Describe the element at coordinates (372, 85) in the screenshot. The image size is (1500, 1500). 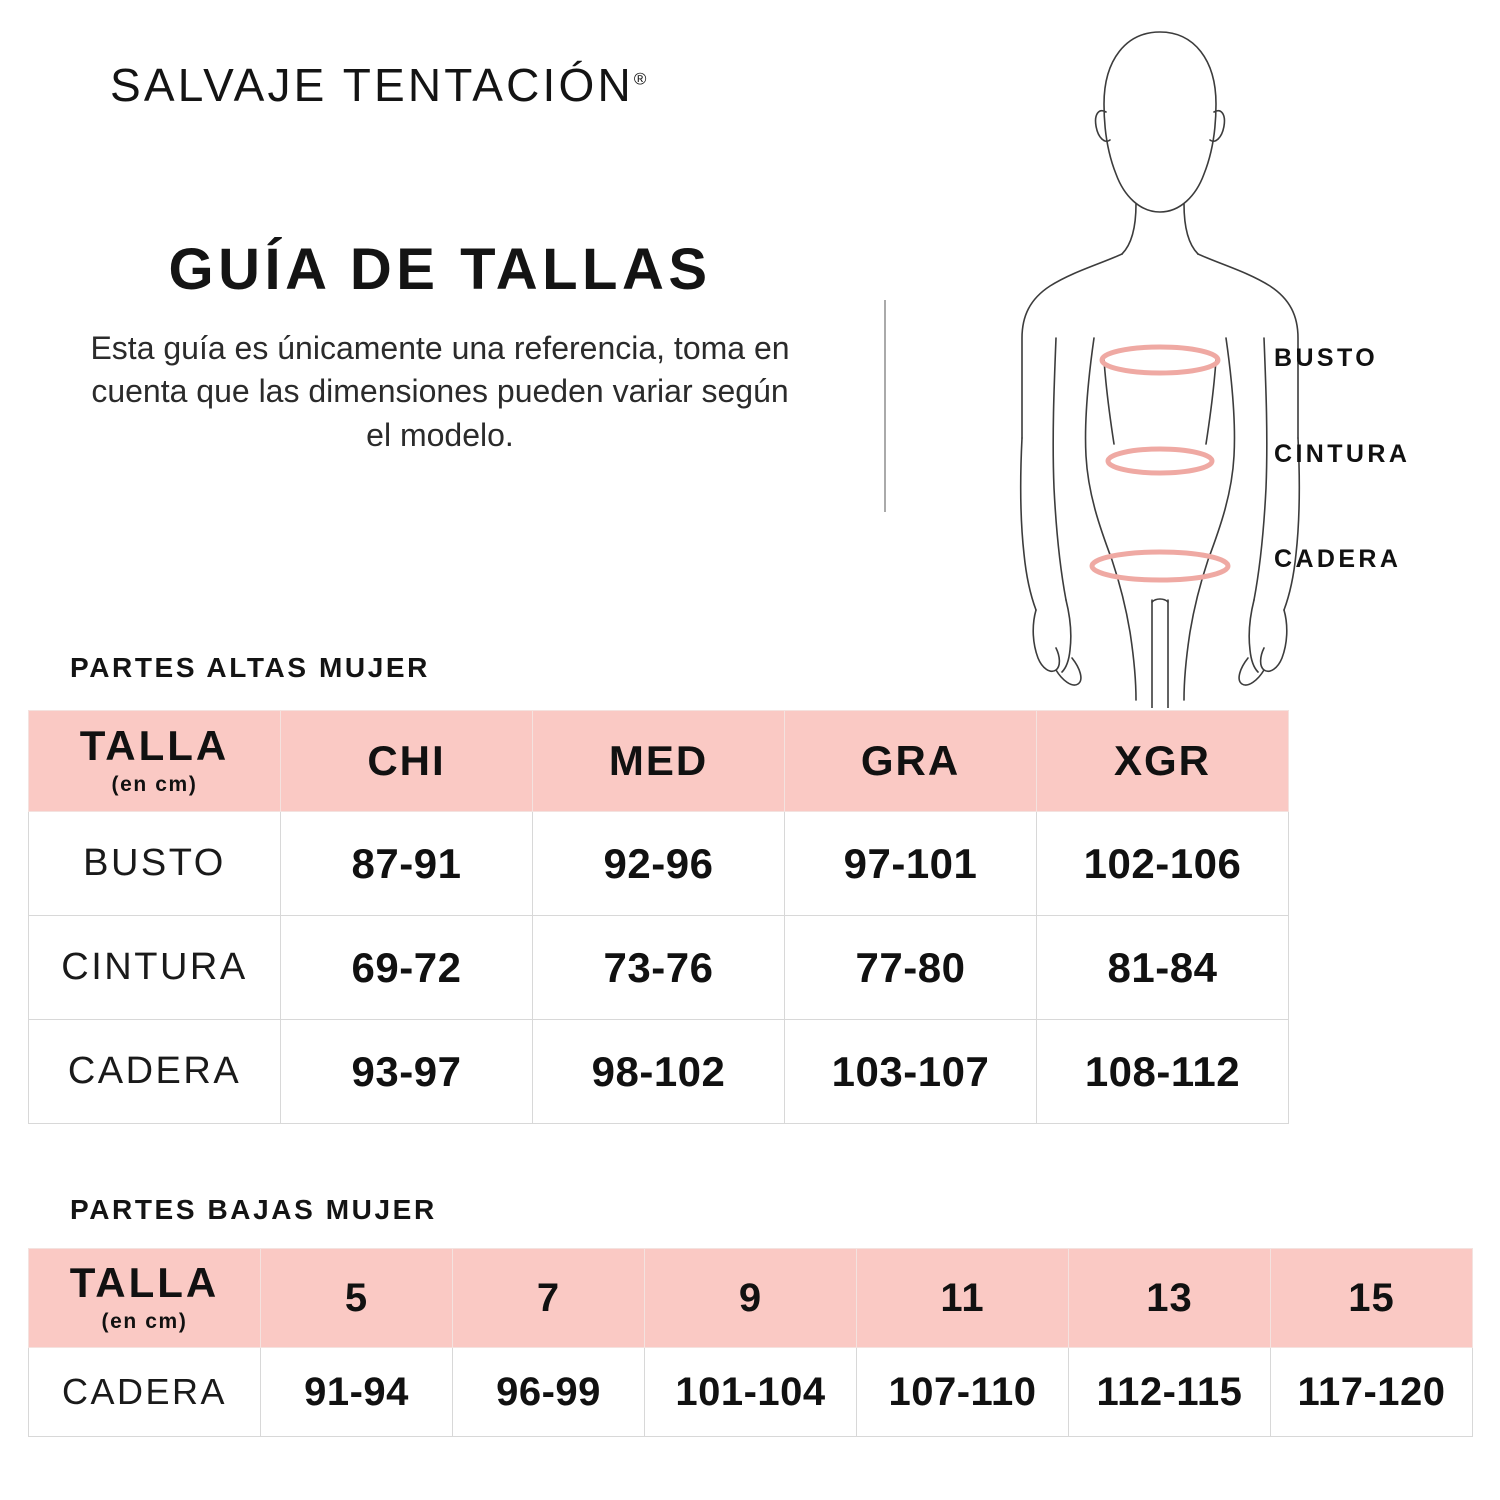
I see `brand-name: SALVAJE TENTACIÓN` at that location.